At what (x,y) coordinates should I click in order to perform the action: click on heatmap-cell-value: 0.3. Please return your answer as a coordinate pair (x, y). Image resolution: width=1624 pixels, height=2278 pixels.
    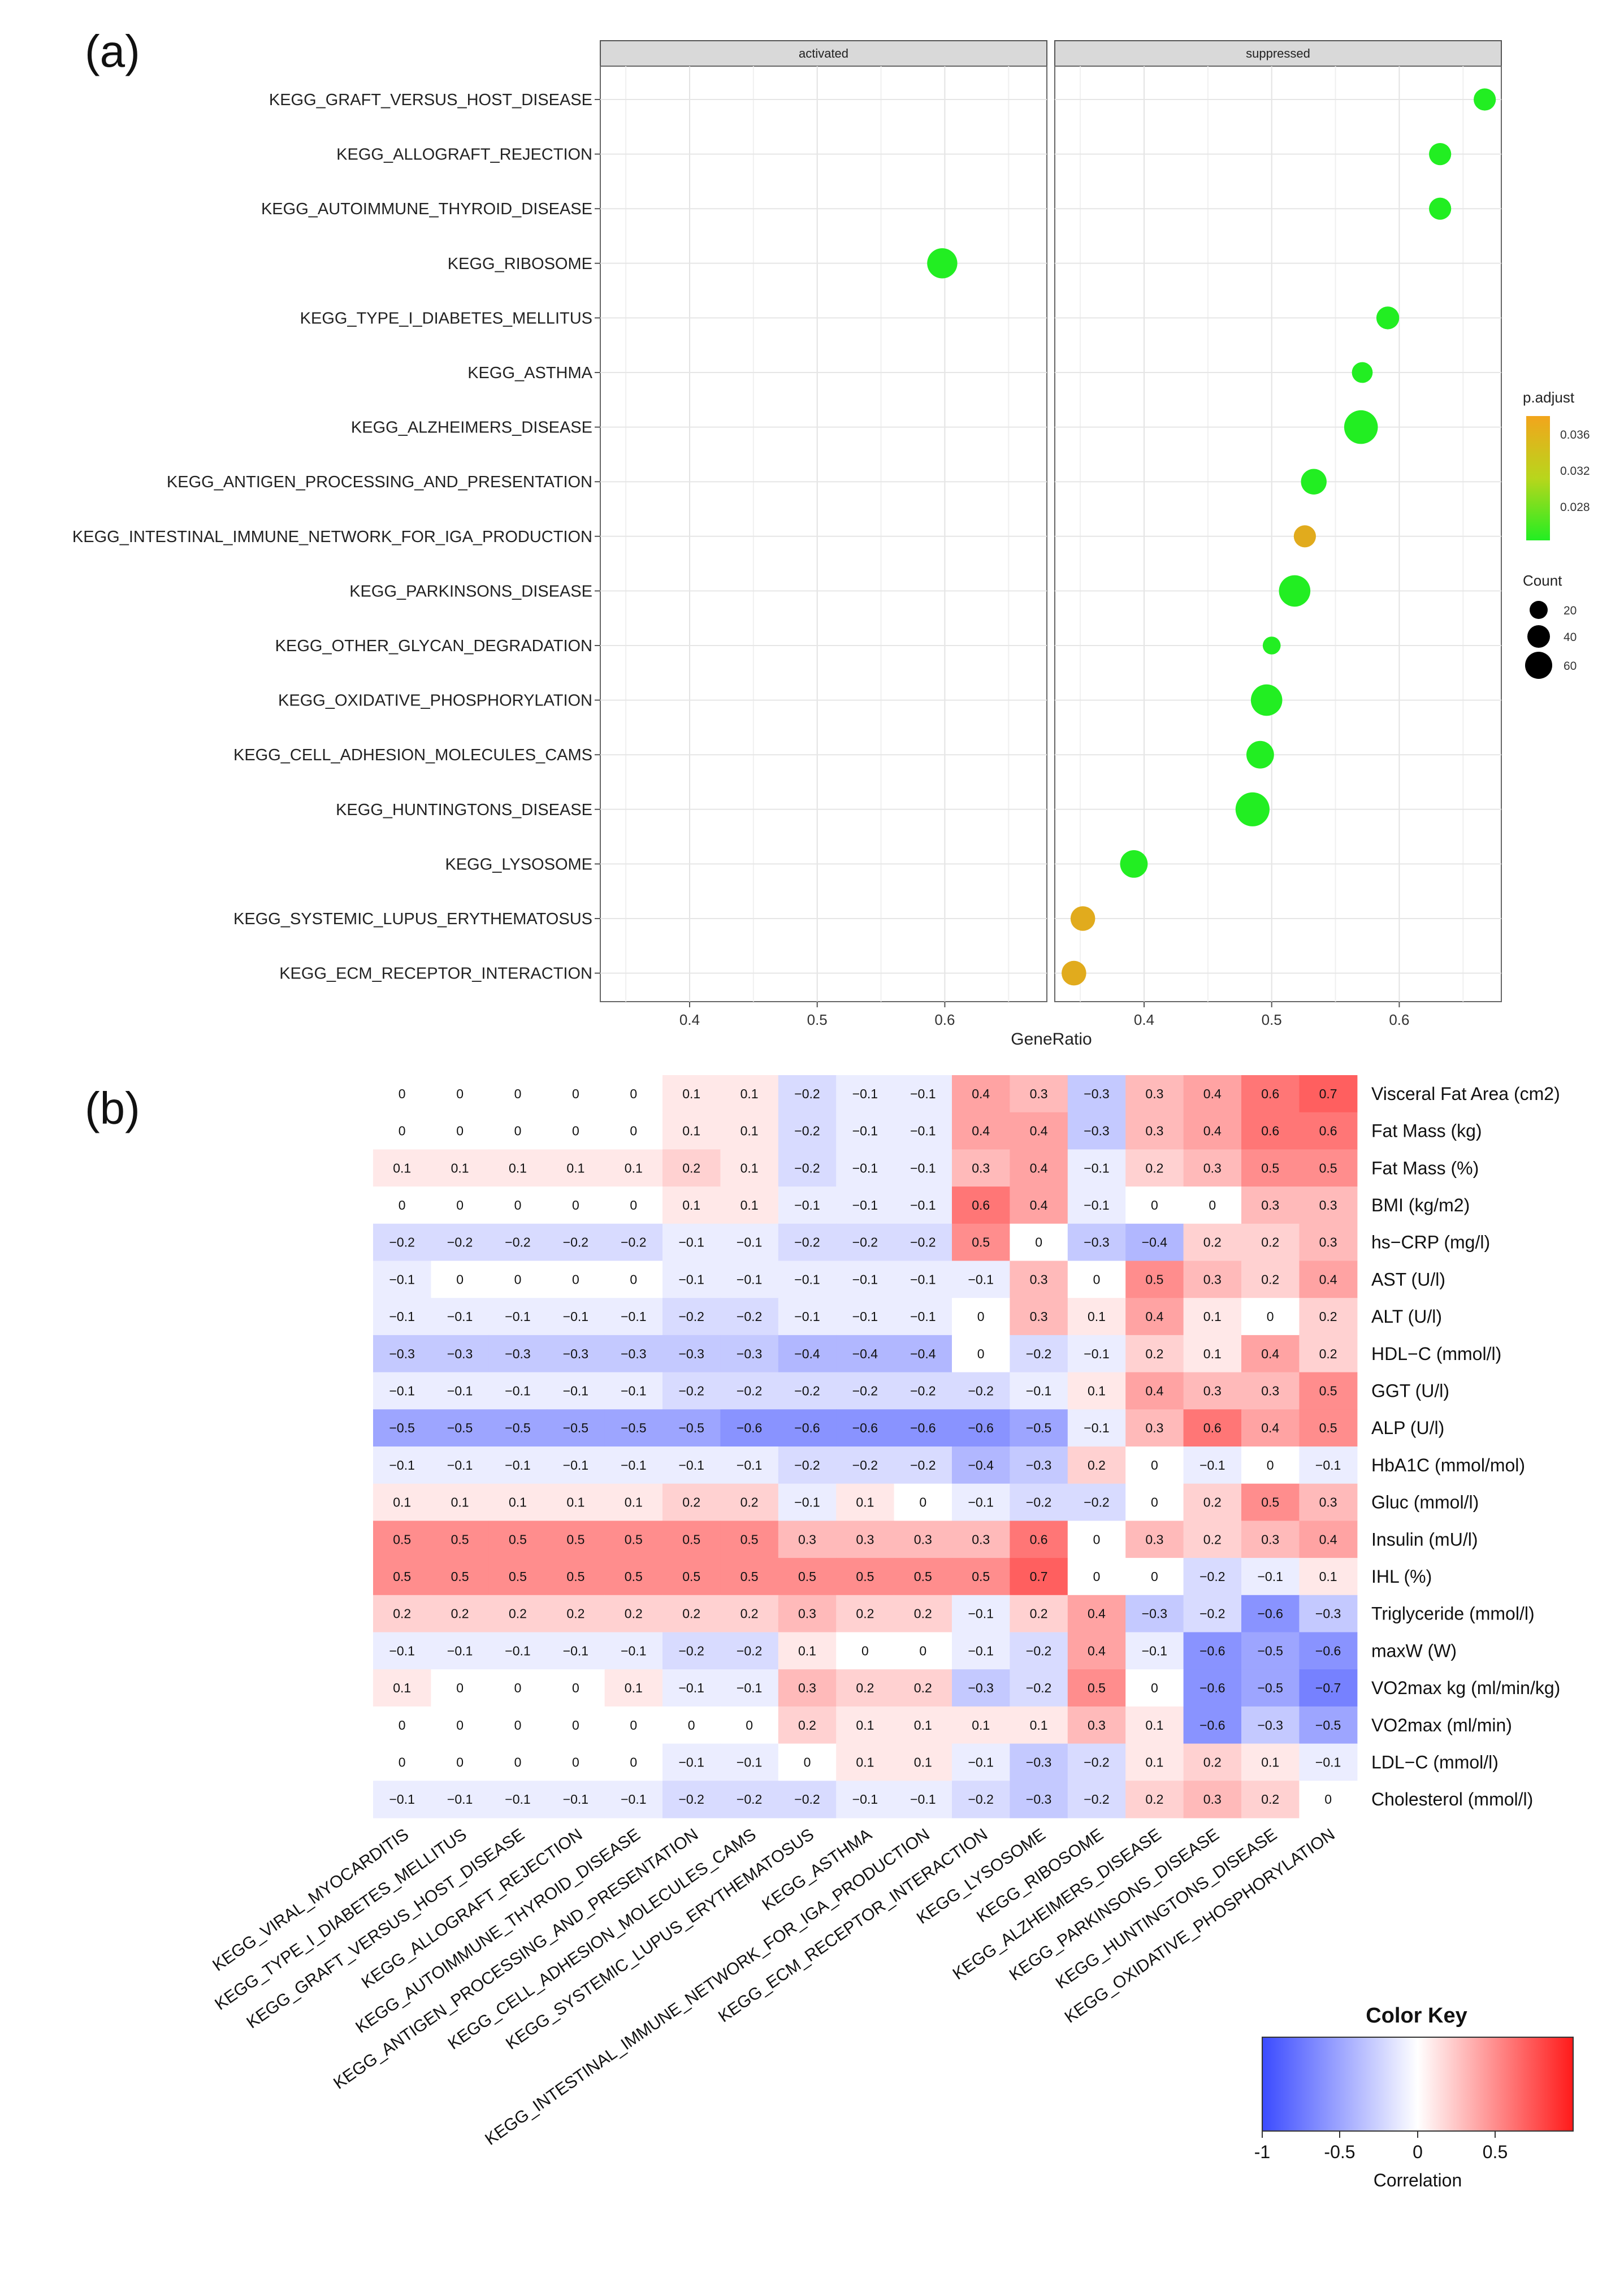
    Looking at the image, I should click on (1212, 1279).